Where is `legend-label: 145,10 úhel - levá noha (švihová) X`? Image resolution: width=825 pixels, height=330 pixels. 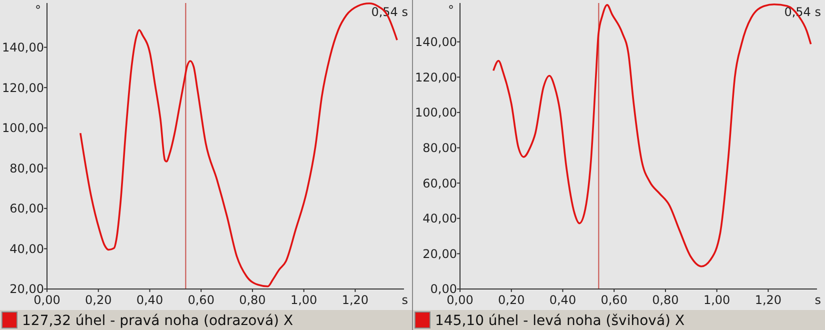 legend-label: 145,10 úhel - levá noha (švihová) X is located at coordinates (560, 321).